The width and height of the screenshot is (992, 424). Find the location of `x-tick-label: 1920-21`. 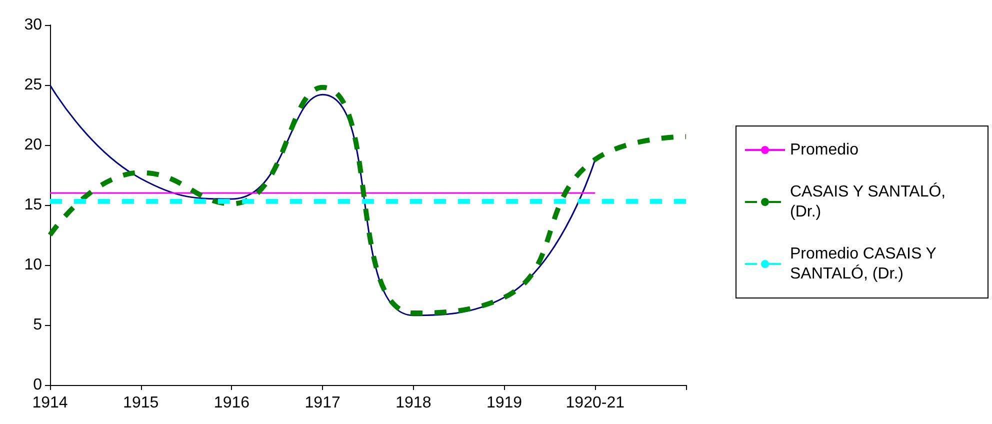

x-tick-label: 1920-21 is located at coordinates (595, 403).